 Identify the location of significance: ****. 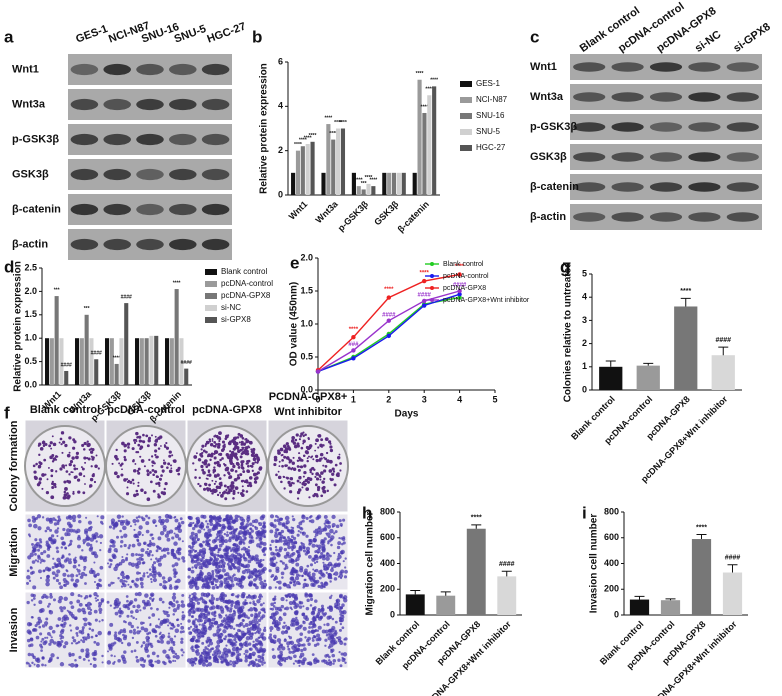
(343, 123).